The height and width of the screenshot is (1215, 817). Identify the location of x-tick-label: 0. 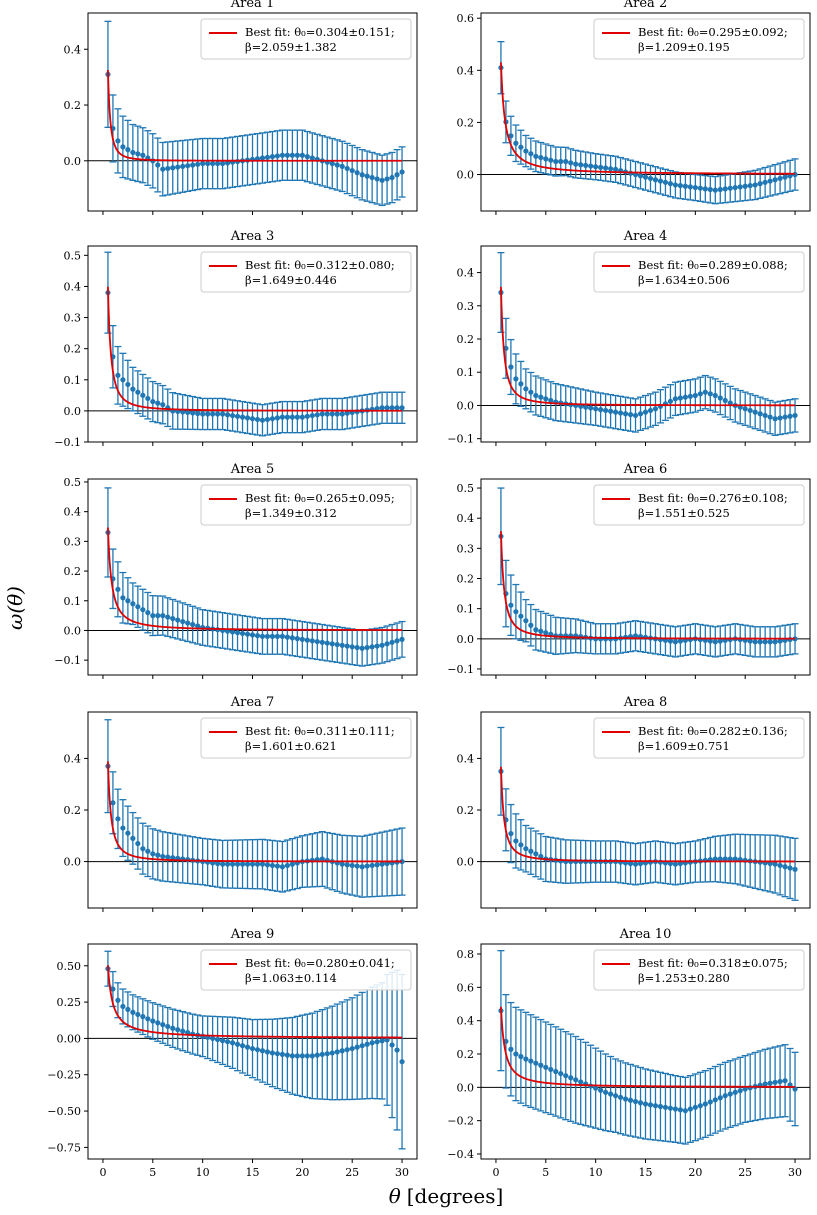
(102, 1172).